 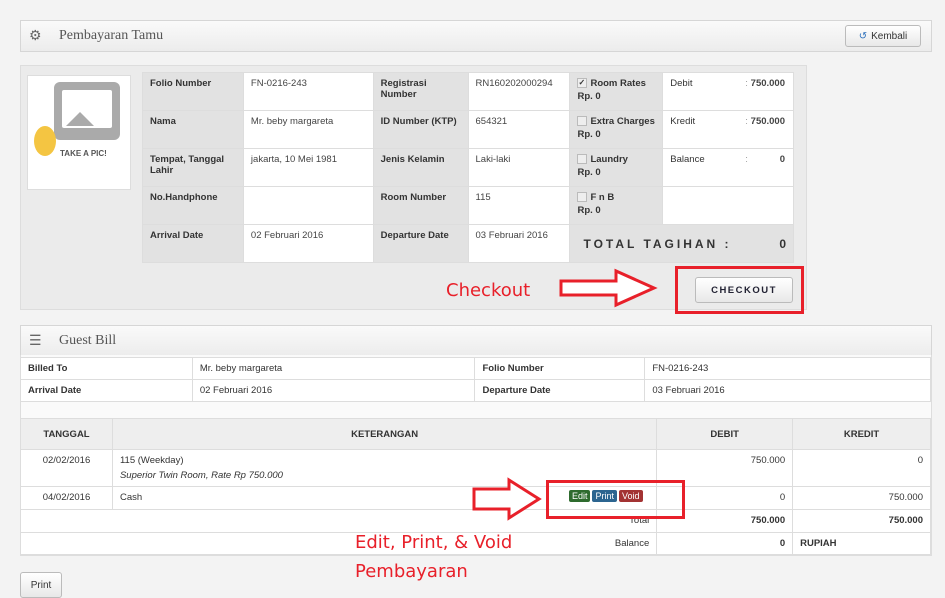 What do you see at coordinates (193, 129) in the screenshot?
I see `info-label: Nama` at bounding box center [193, 129].